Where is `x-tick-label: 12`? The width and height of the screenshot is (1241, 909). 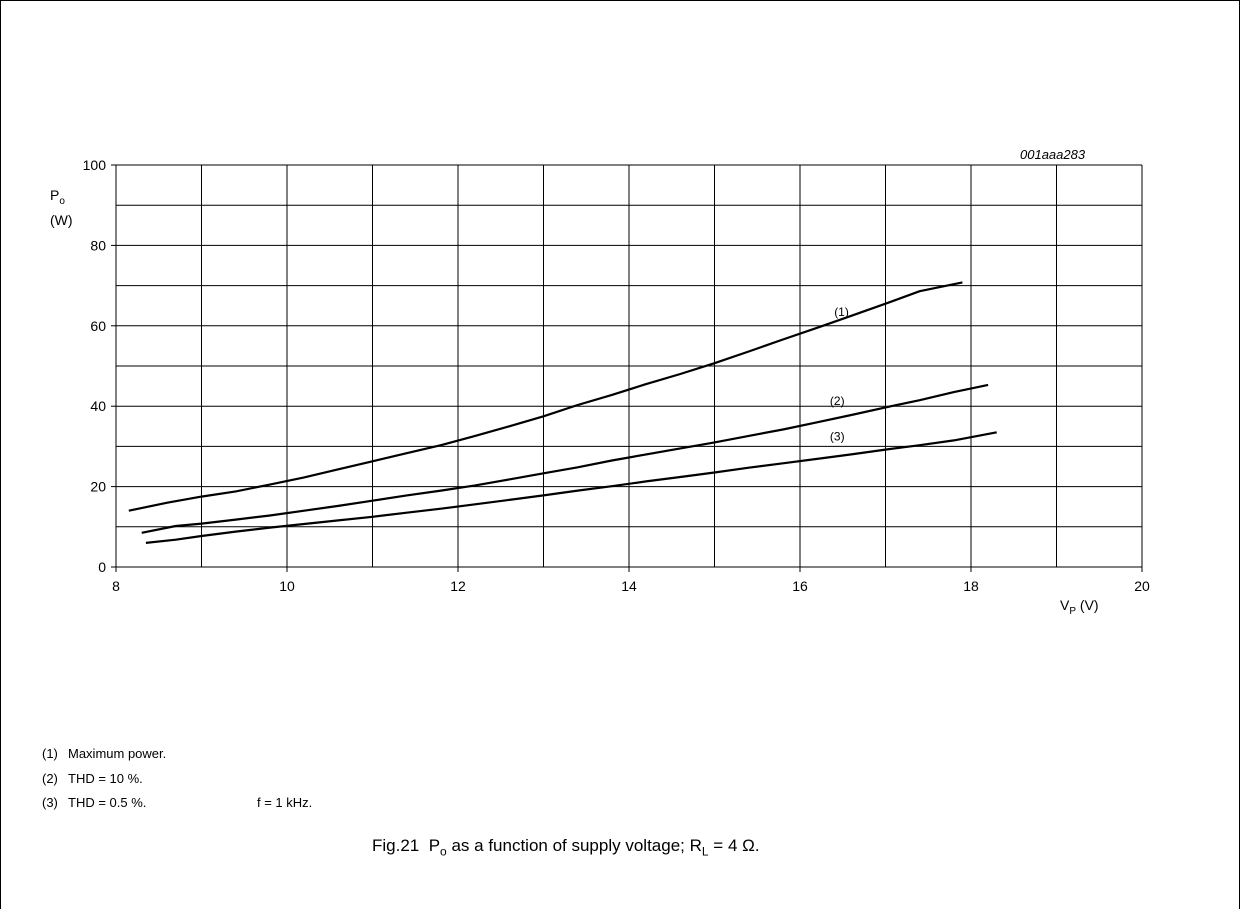 x-tick-label: 12 is located at coordinates (458, 586).